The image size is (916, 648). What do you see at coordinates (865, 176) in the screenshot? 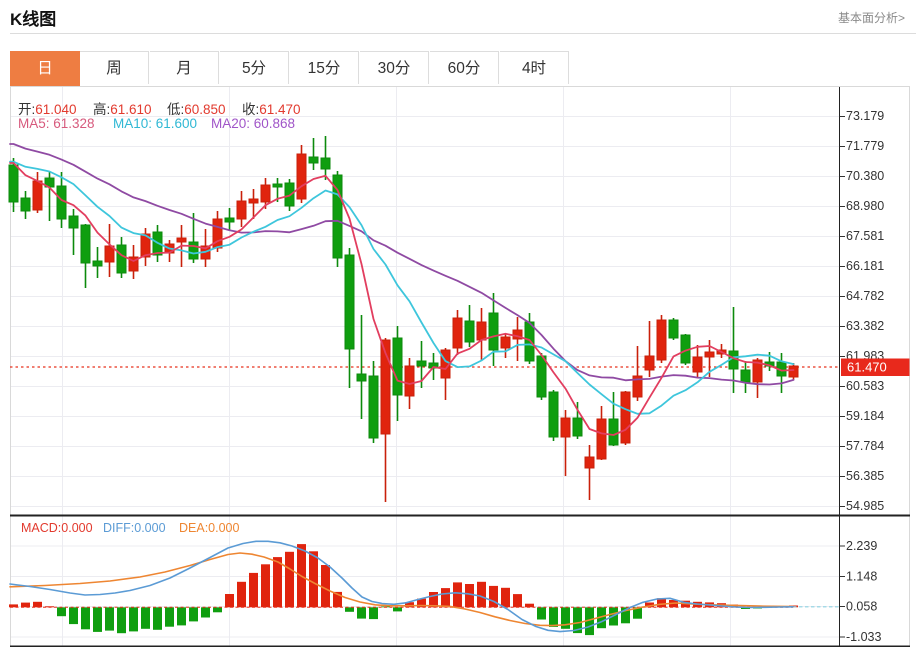
I see `svg-text: 70.380` at bounding box center [865, 176].